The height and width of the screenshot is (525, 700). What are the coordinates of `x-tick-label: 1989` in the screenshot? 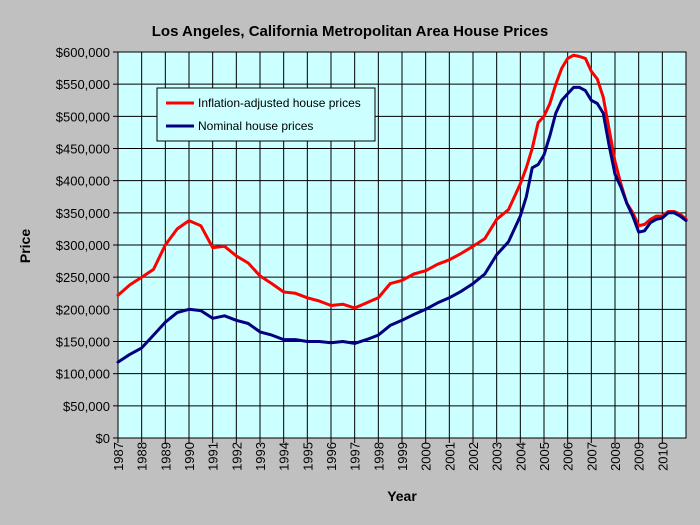 It's located at (165, 456).